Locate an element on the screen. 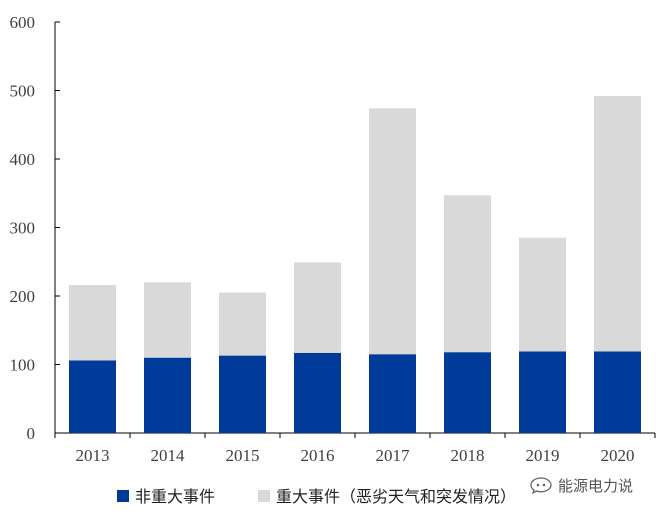 The image size is (660, 514). bar-major-2016 is located at coordinates (317, 307).